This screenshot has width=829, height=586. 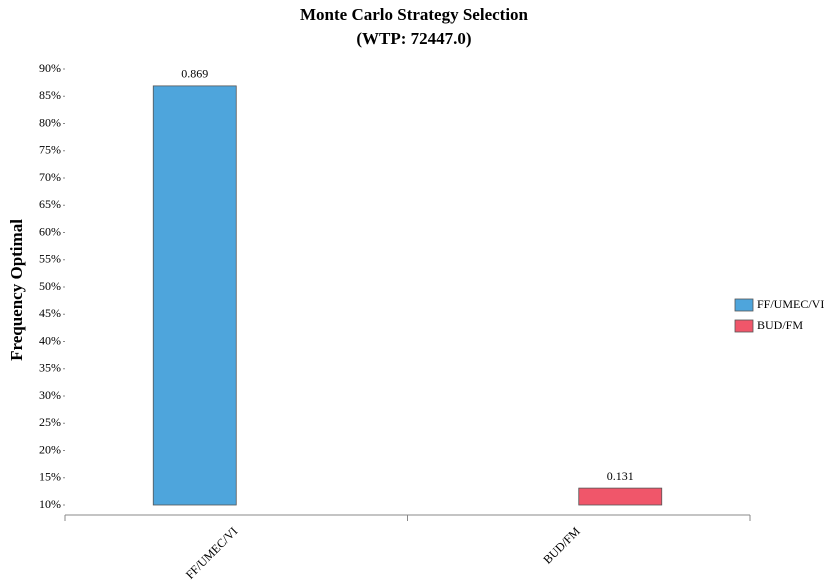 What do you see at coordinates (50, 259) in the screenshot?
I see `y-tick-label: 55%` at bounding box center [50, 259].